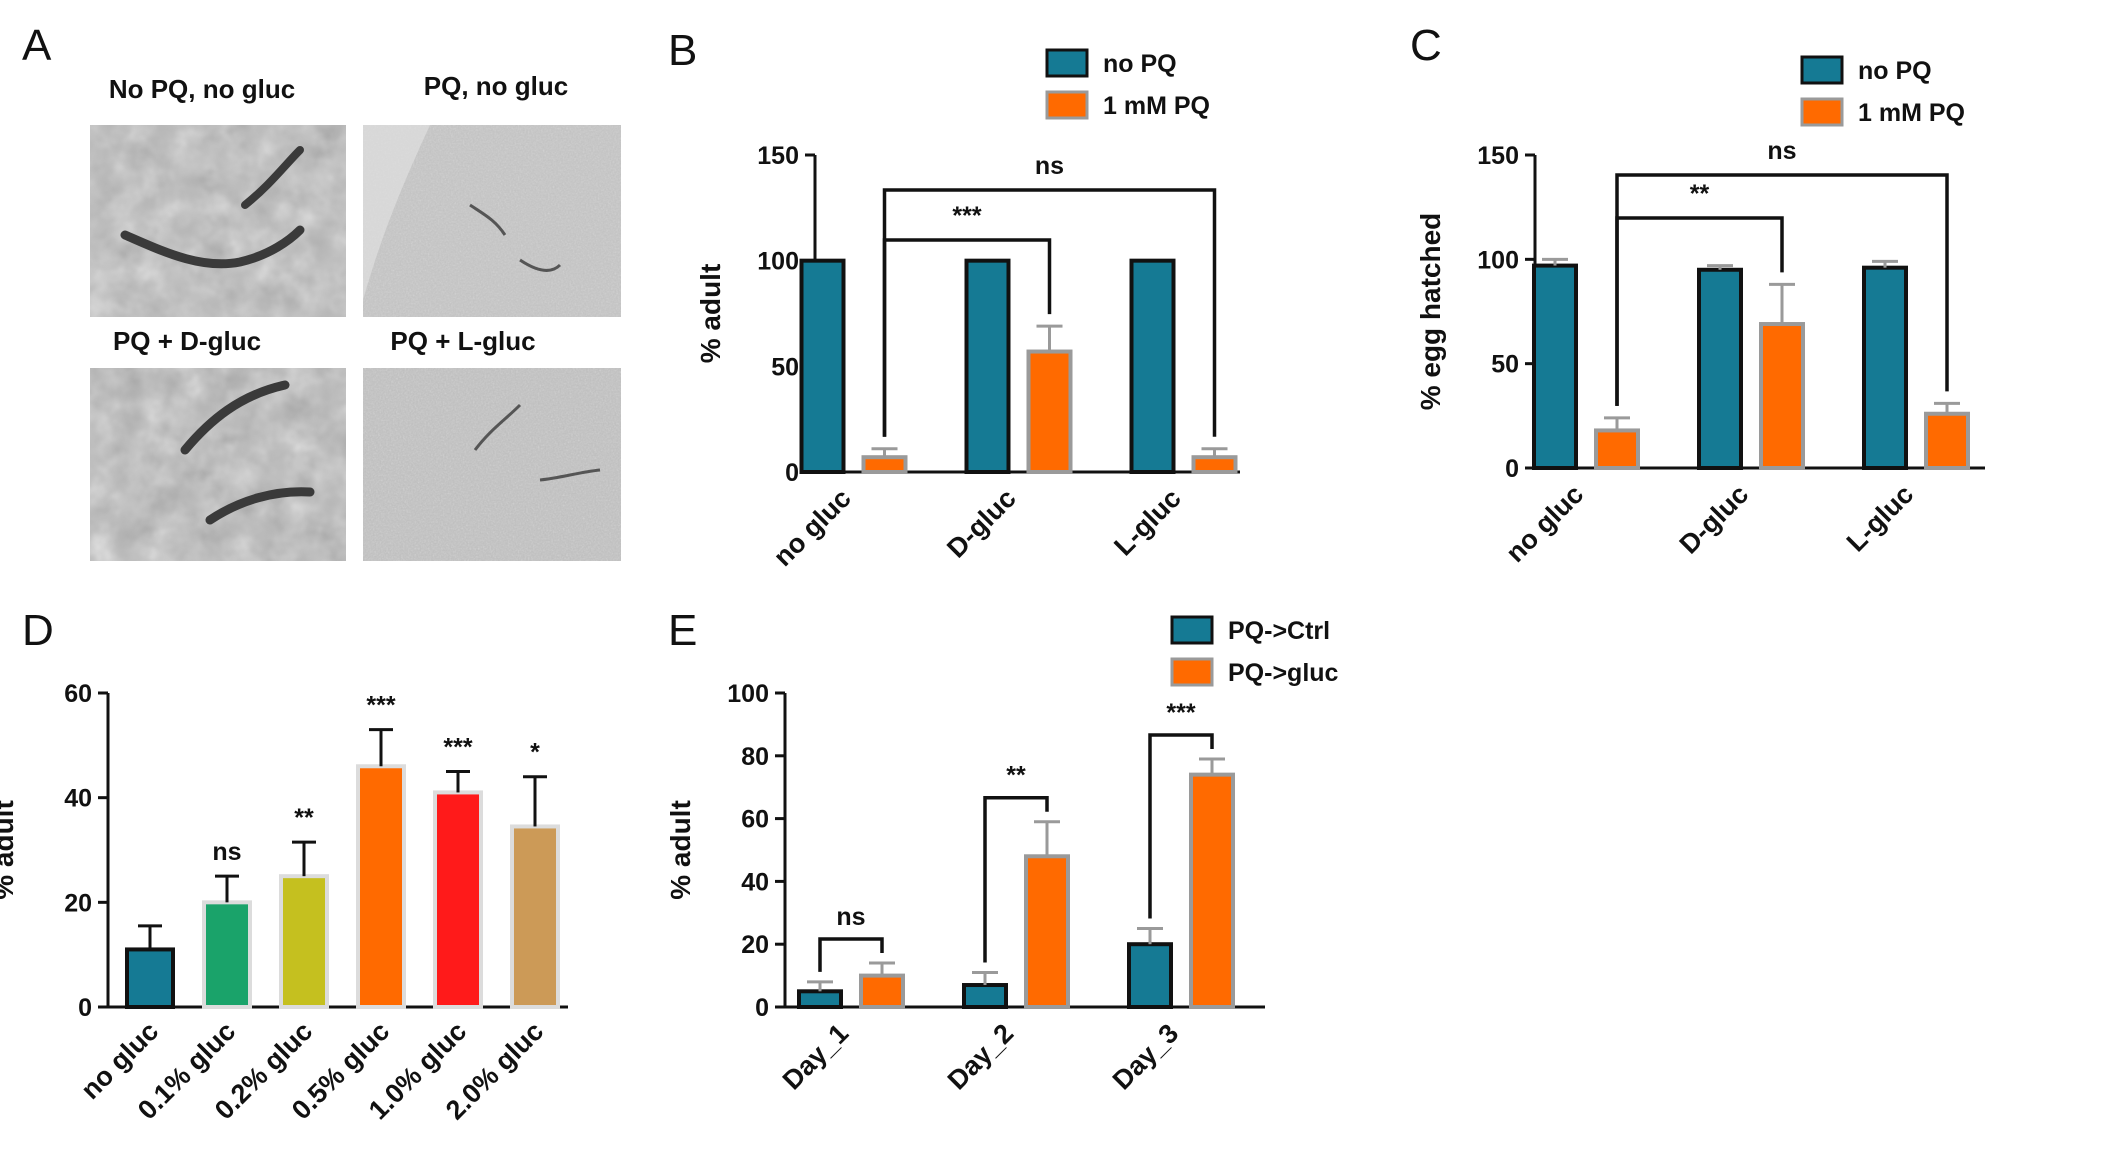  What do you see at coordinates (496, 86) in the screenshot?
I see `micrograph-title-pq-no-gluc: PQ, no gluc` at bounding box center [496, 86].